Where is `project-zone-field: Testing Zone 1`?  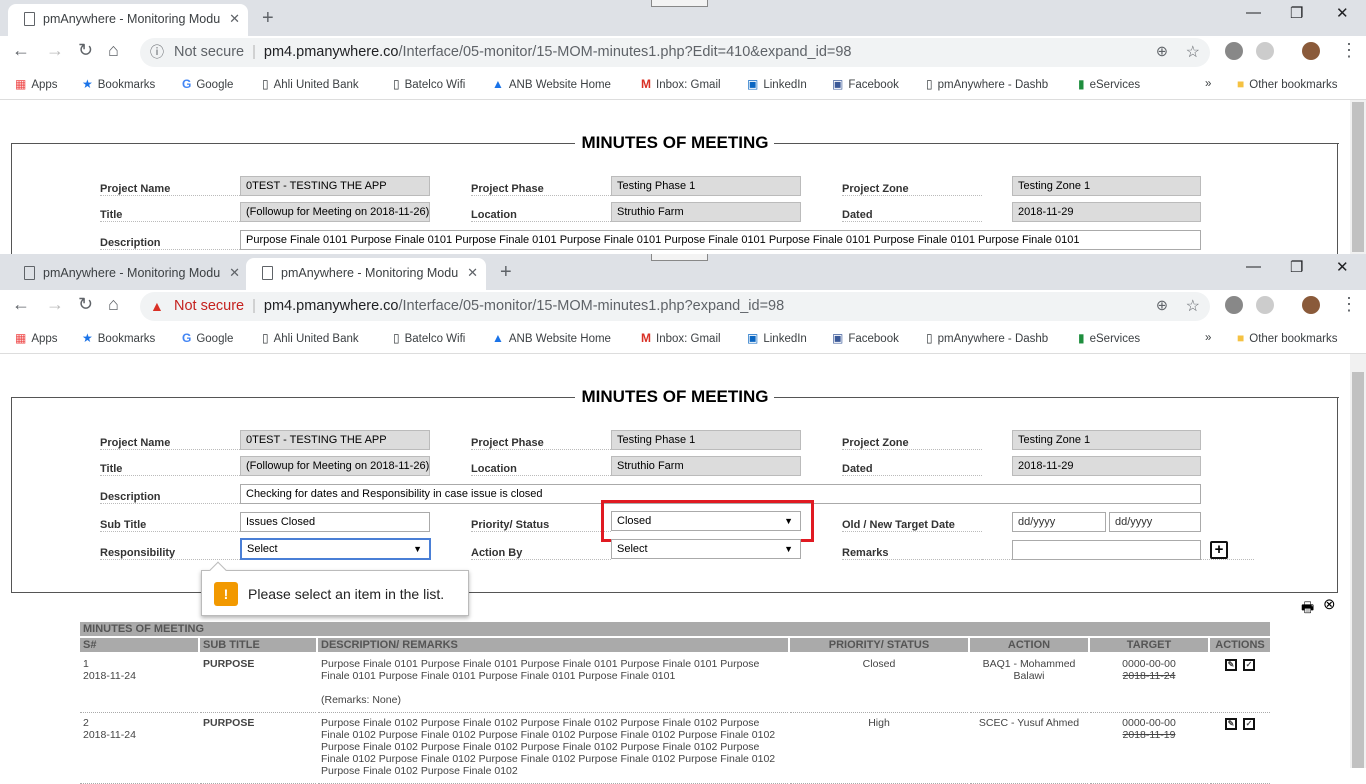 project-zone-field: Testing Zone 1 is located at coordinates (1106, 440).